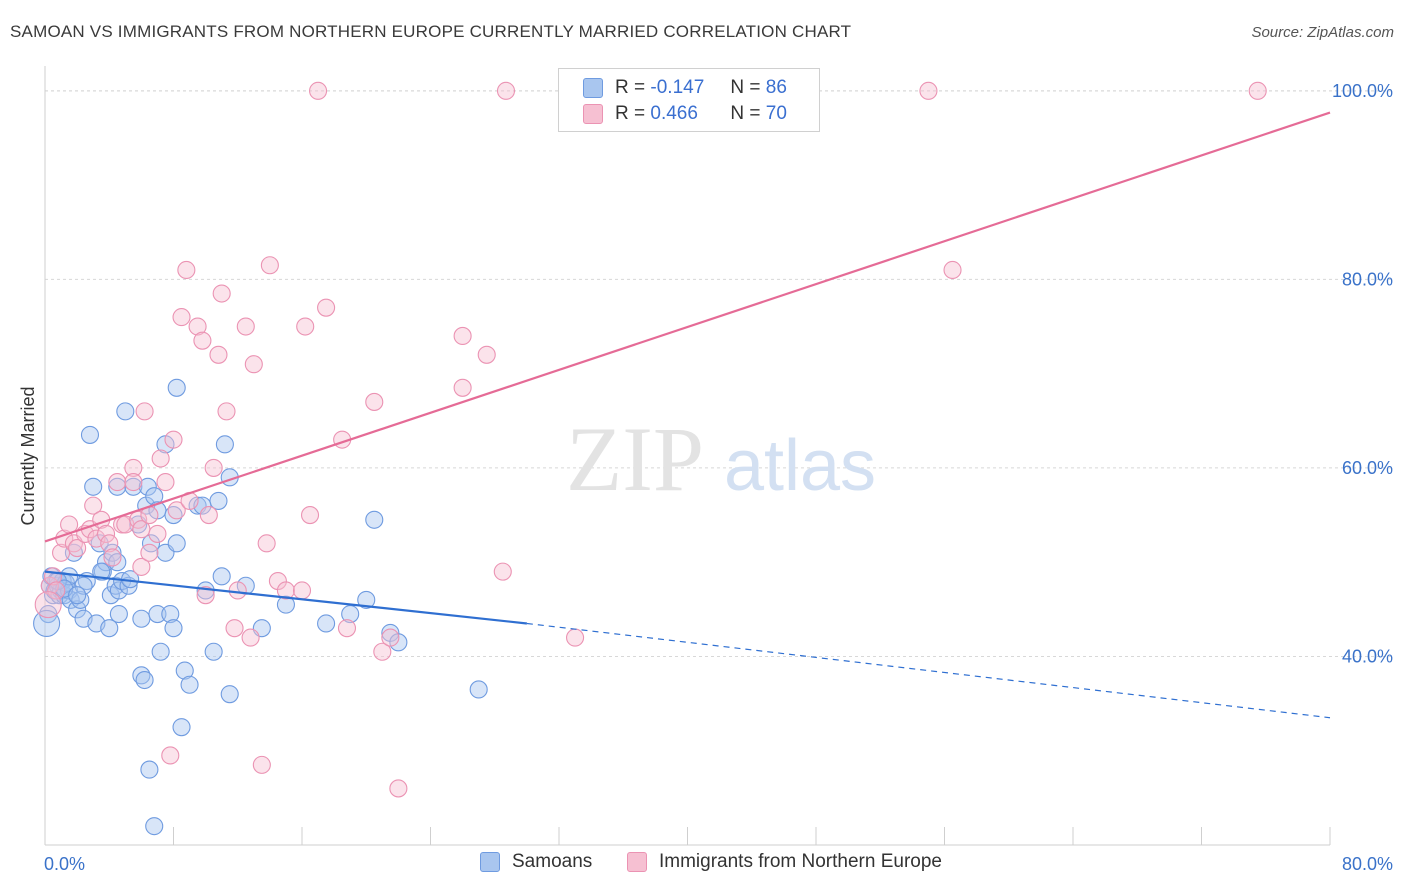 The height and width of the screenshot is (892, 1406). What do you see at coordinates (1367, 279) in the screenshot?
I see `y-tick-label: 80.0%` at bounding box center [1367, 279].